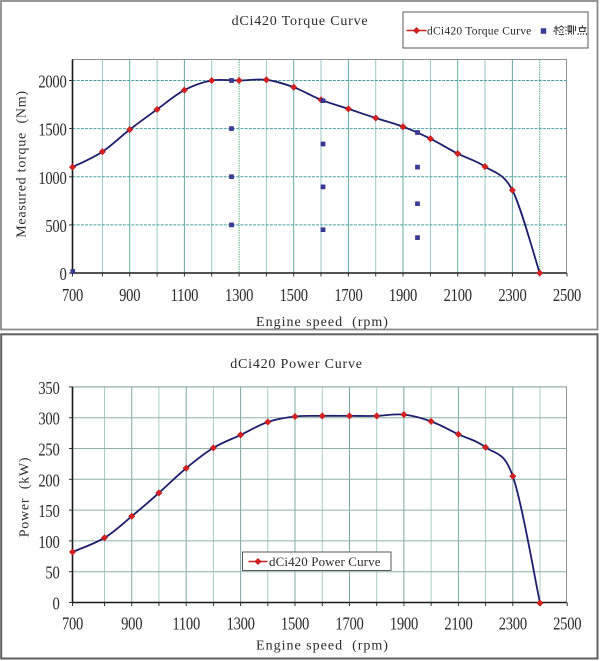  What do you see at coordinates (48, 541) in the screenshot?
I see `svg-text: 100` at bounding box center [48, 541].